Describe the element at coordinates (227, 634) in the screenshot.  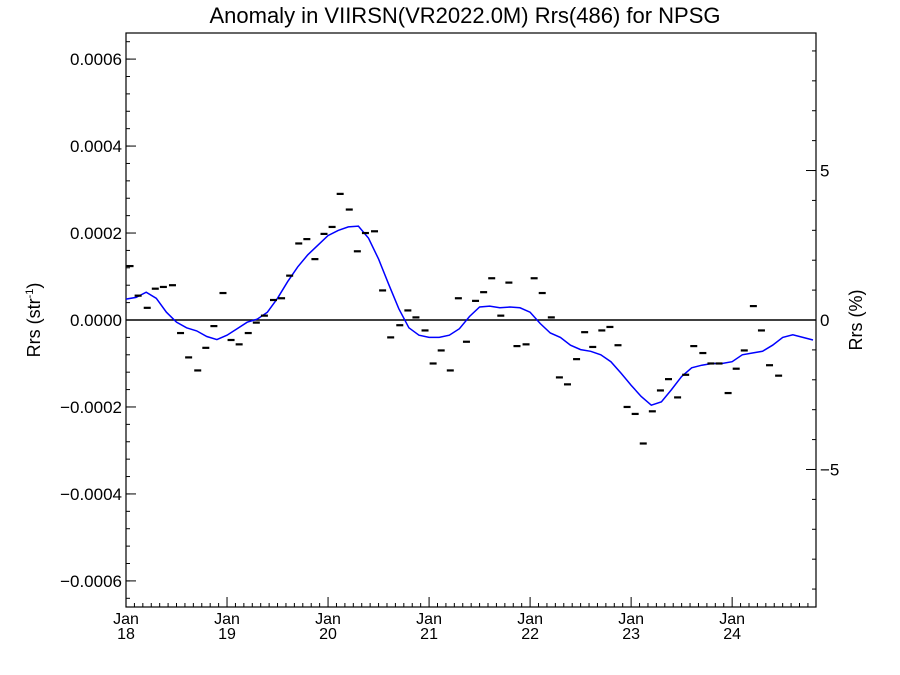
I see `x-tick-year-label: 19` at that location.